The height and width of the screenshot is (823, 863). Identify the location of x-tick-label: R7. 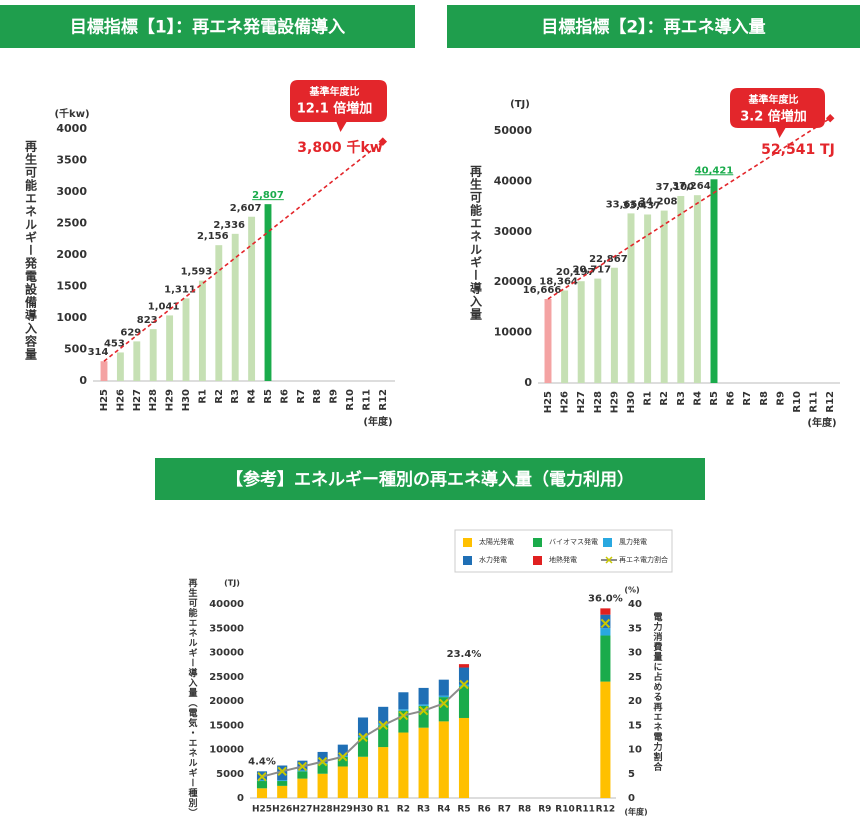
(504, 810).